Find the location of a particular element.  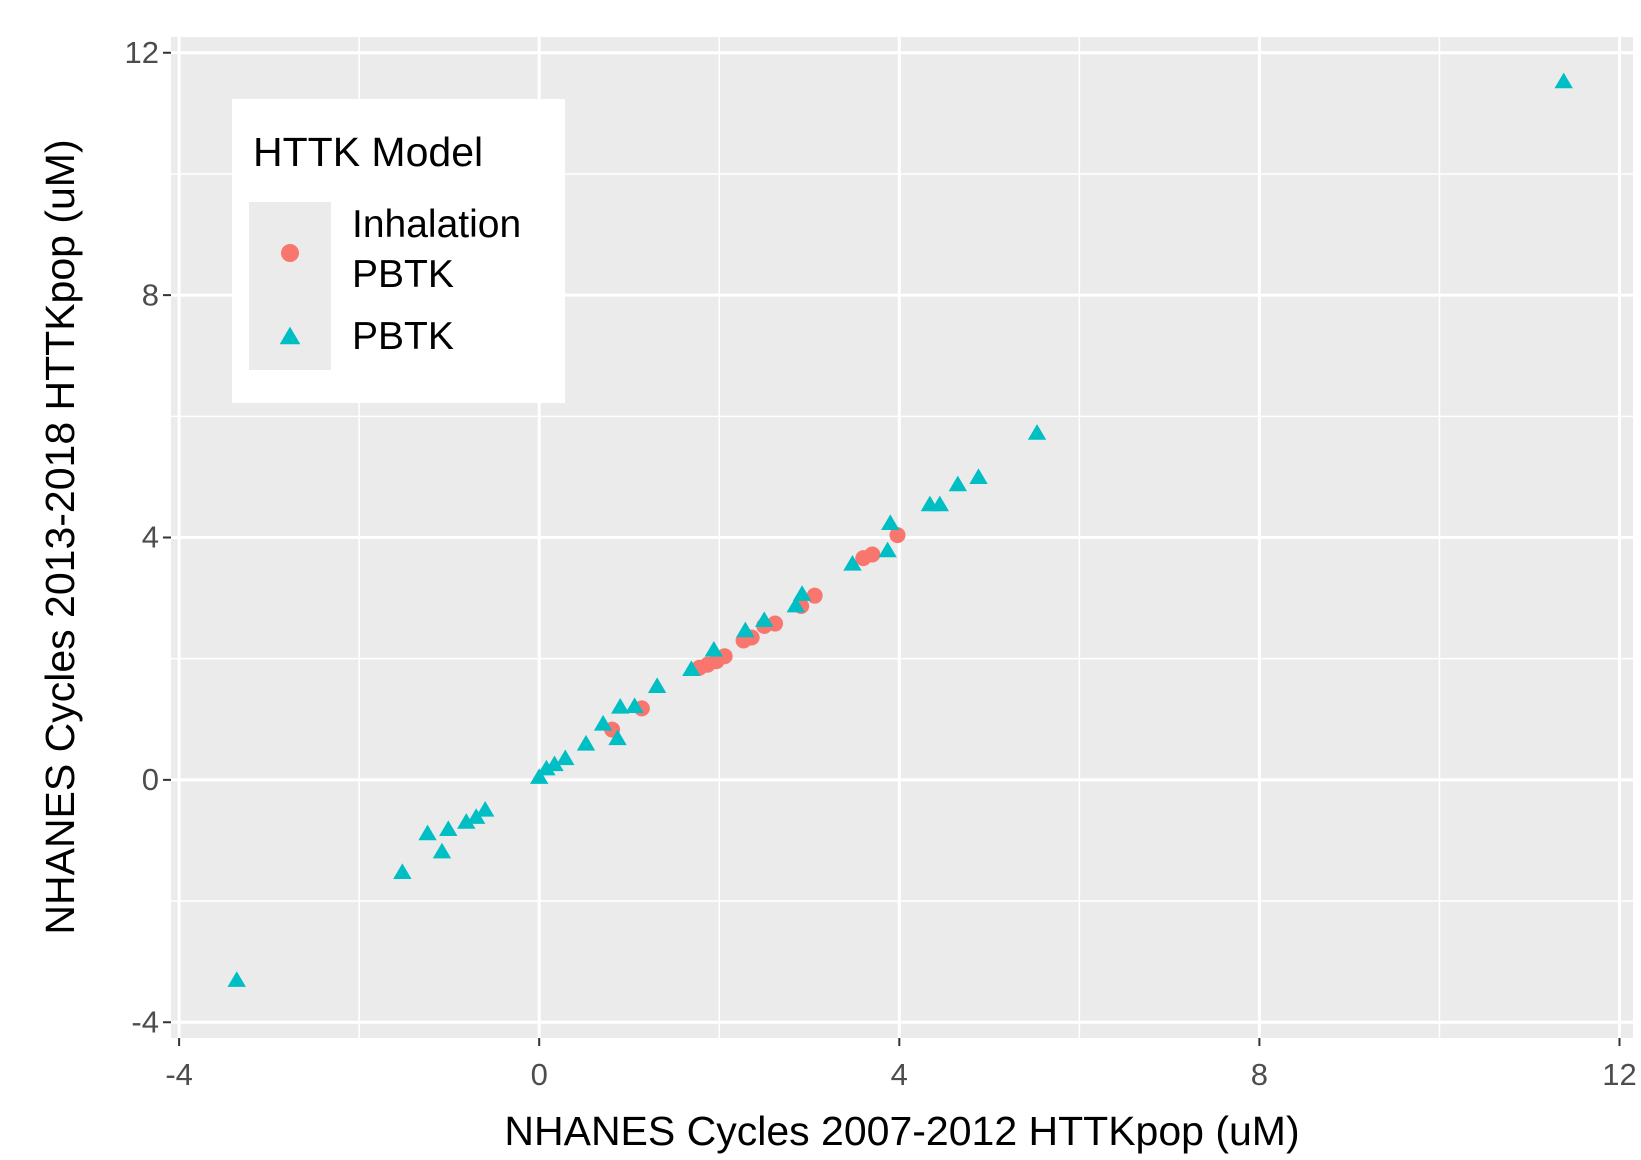

y-axis-title: NHANES Cycles 2013-2018 HTTKpop (uM) is located at coordinates (60, 536).